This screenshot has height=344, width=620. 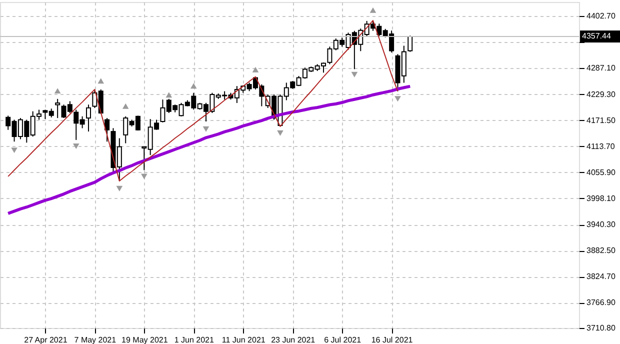 What do you see at coordinates (601, 198) in the screenshot?
I see `y-tick-label: 3998.10` at bounding box center [601, 198].